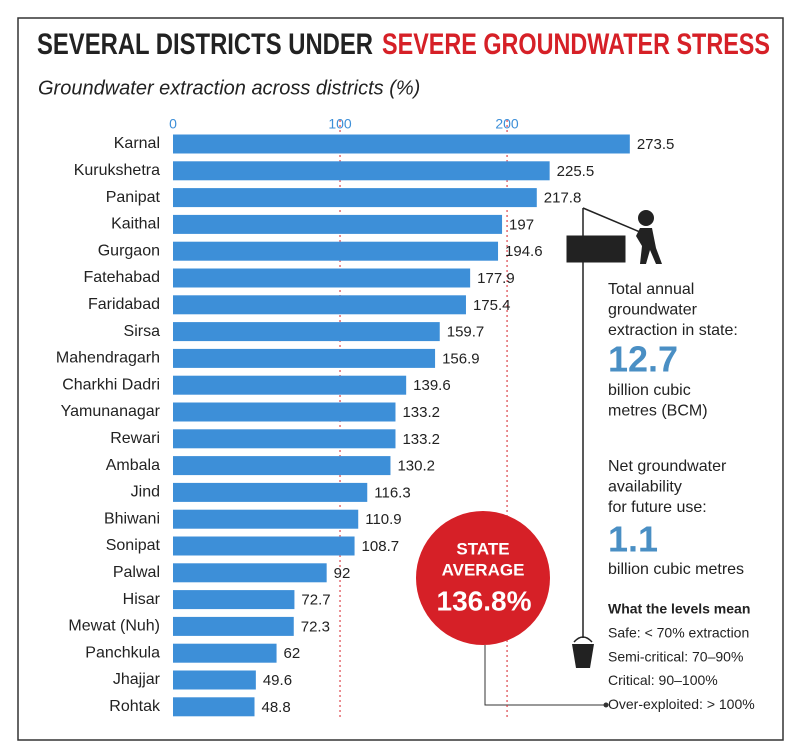 This screenshot has height=756, width=801. What do you see at coordinates (117, 170) in the screenshot?
I see `y-tick-label: Kurukshetra` at bounding box center [117, 170].